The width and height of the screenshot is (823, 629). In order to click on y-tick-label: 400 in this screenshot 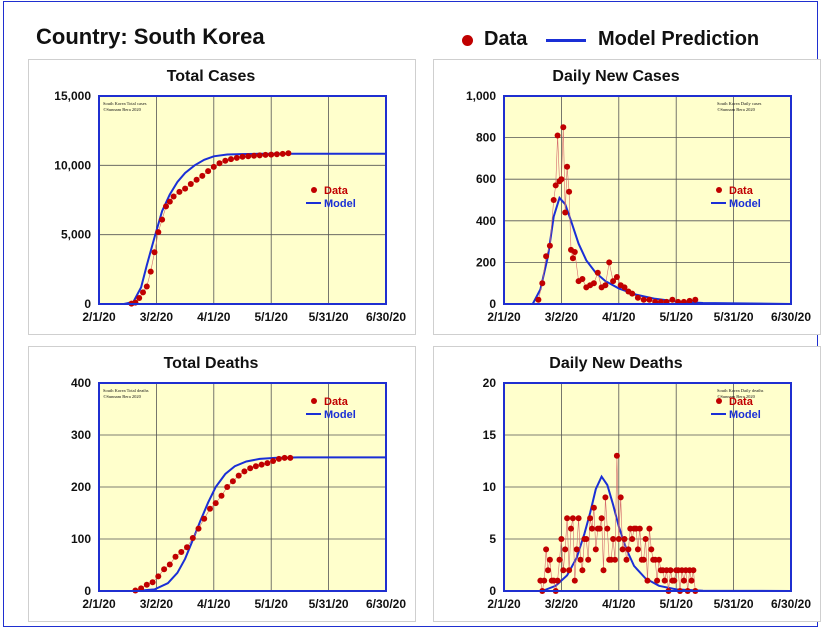, I will do `click(486, 221)`.